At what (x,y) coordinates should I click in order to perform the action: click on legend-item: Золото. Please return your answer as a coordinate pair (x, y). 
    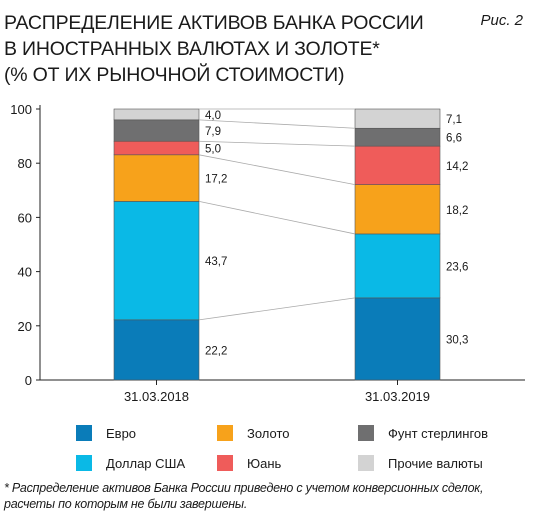
    Looking at the image, I should click on (253, 433).